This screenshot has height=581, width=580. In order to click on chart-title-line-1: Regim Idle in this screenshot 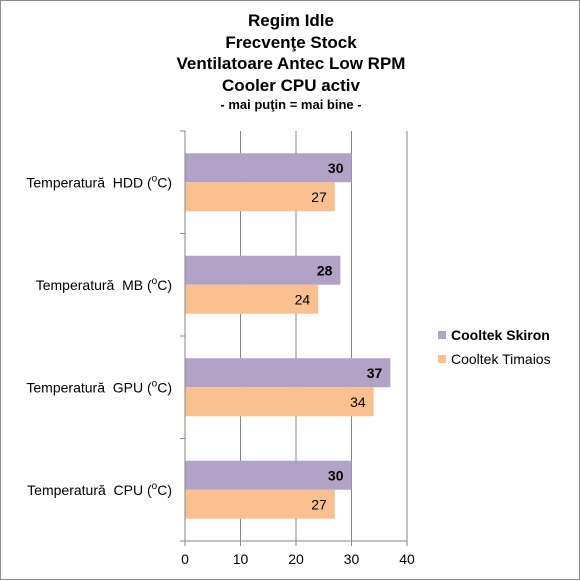, I will do `click(291, 20)`.